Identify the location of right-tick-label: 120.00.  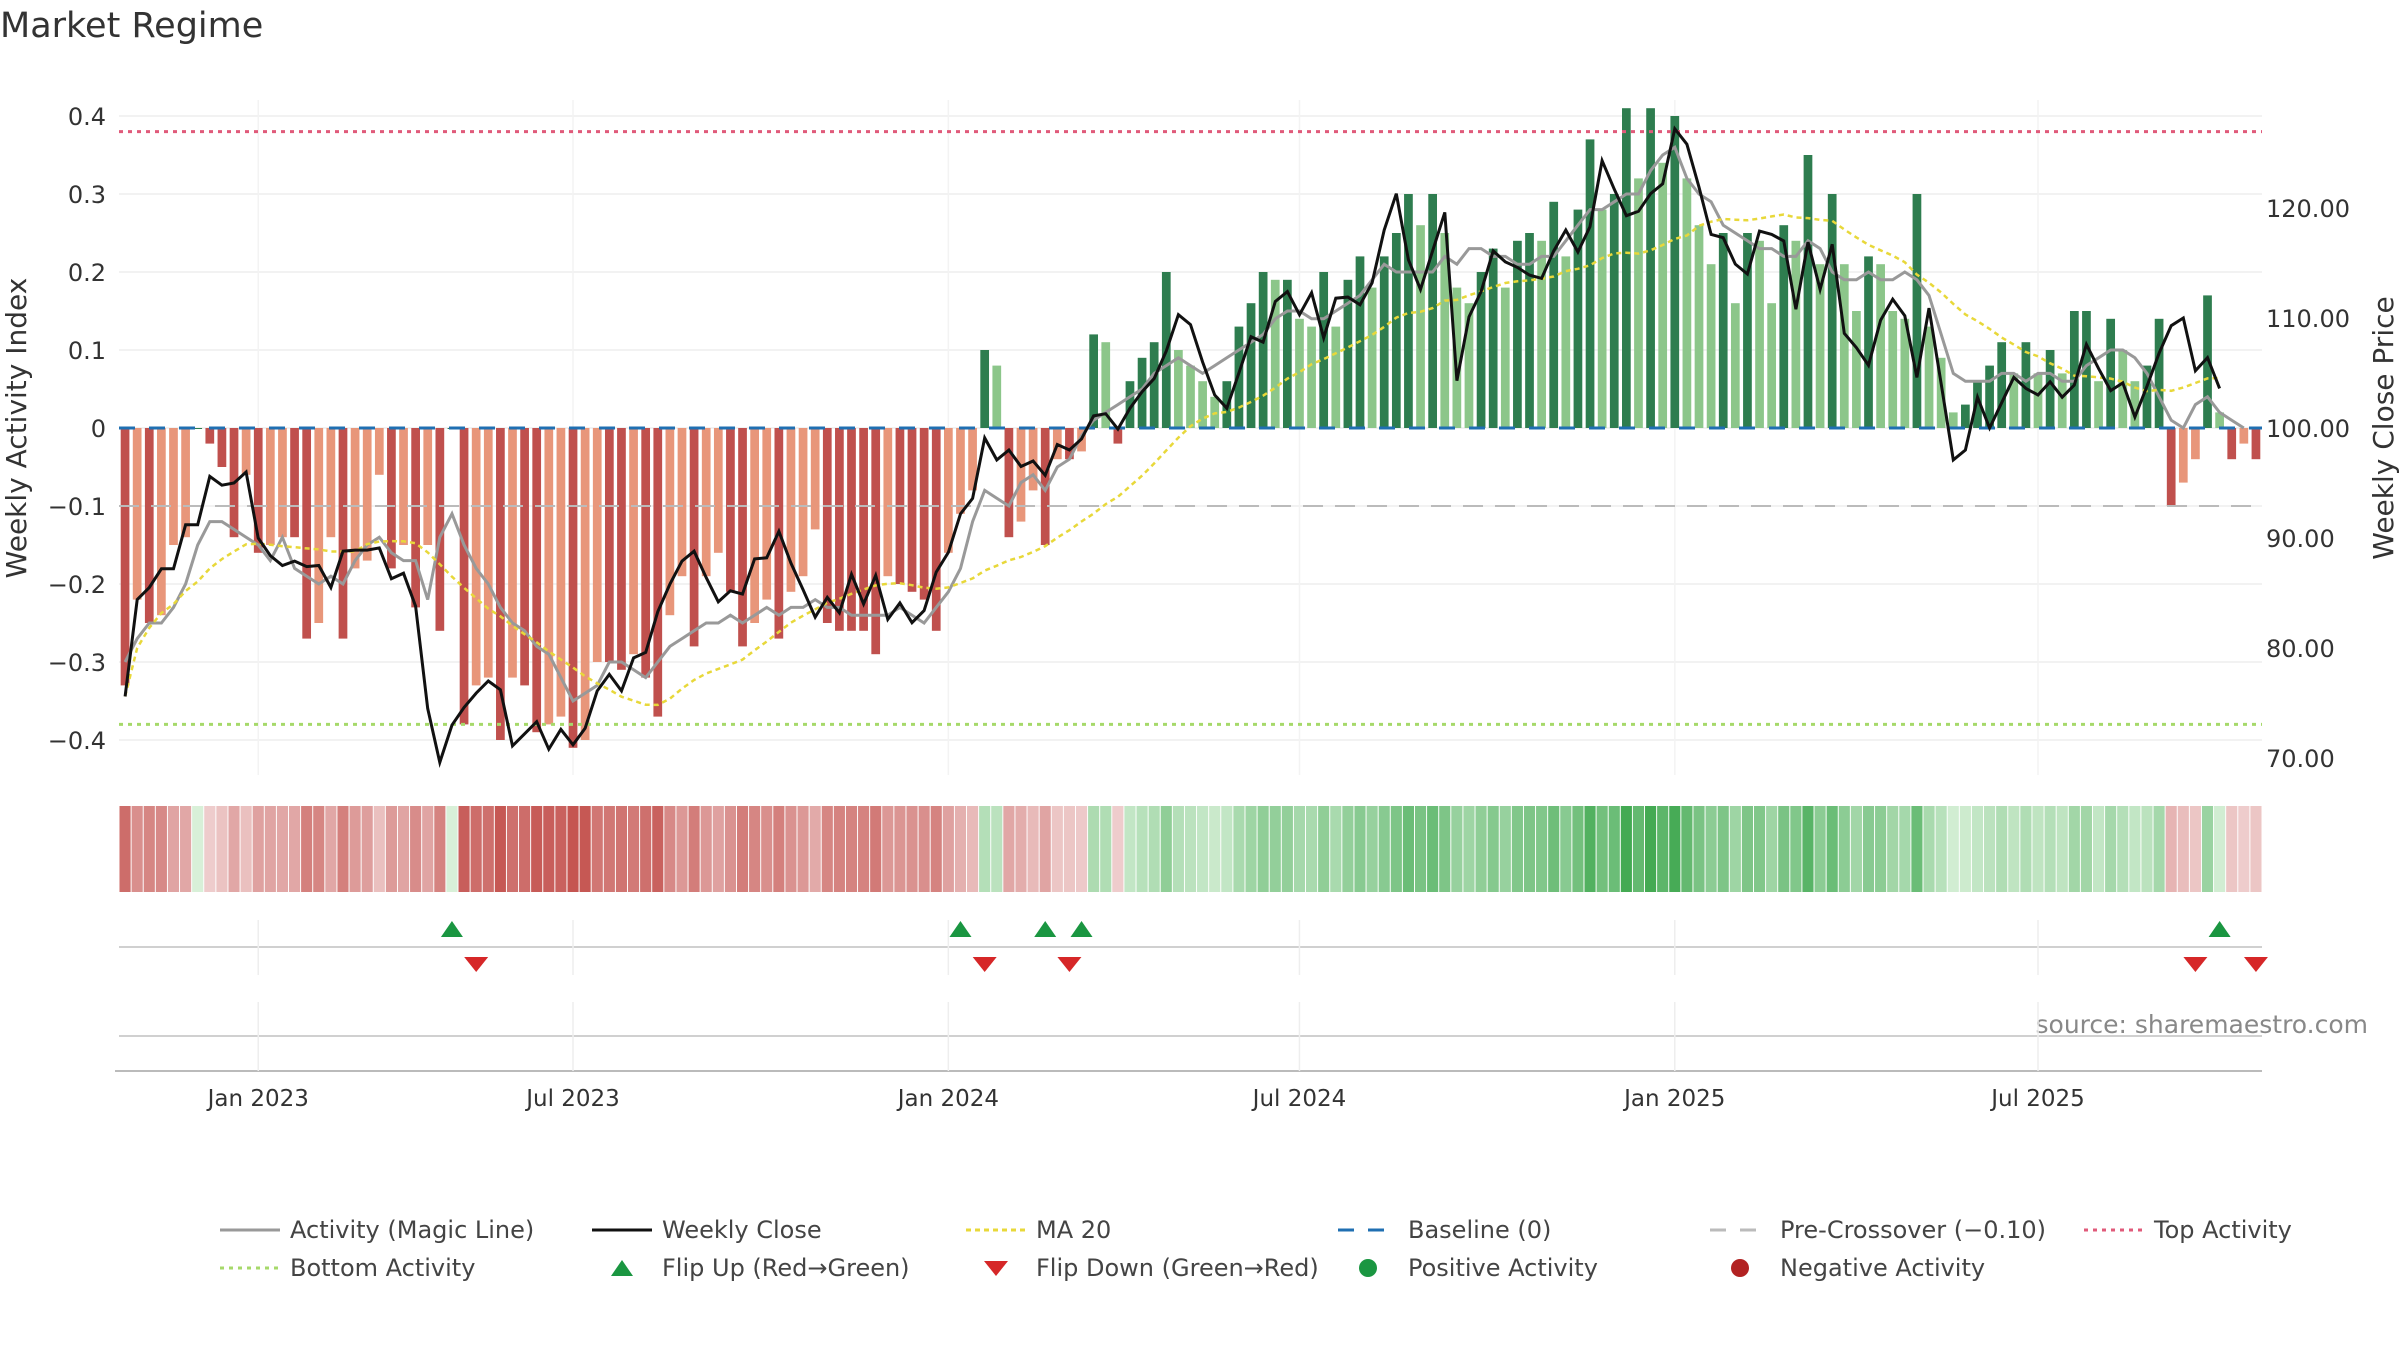
(2308, 209).